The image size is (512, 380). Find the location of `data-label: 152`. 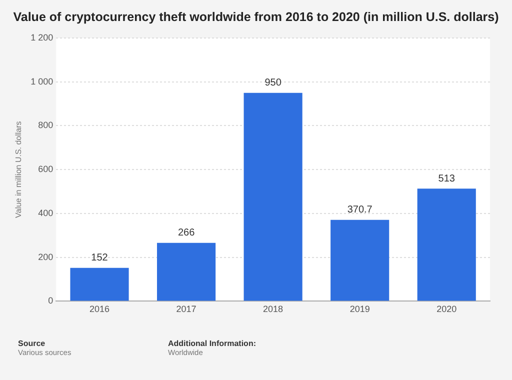

data-label: 152 is located at coordinates (99, 258).